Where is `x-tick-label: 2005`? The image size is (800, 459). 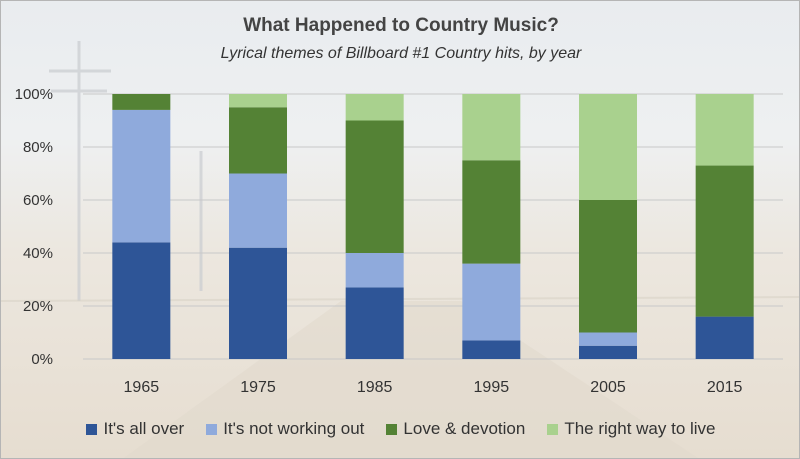 x-tick-label: 2005 is located at coordinates (608, 387).